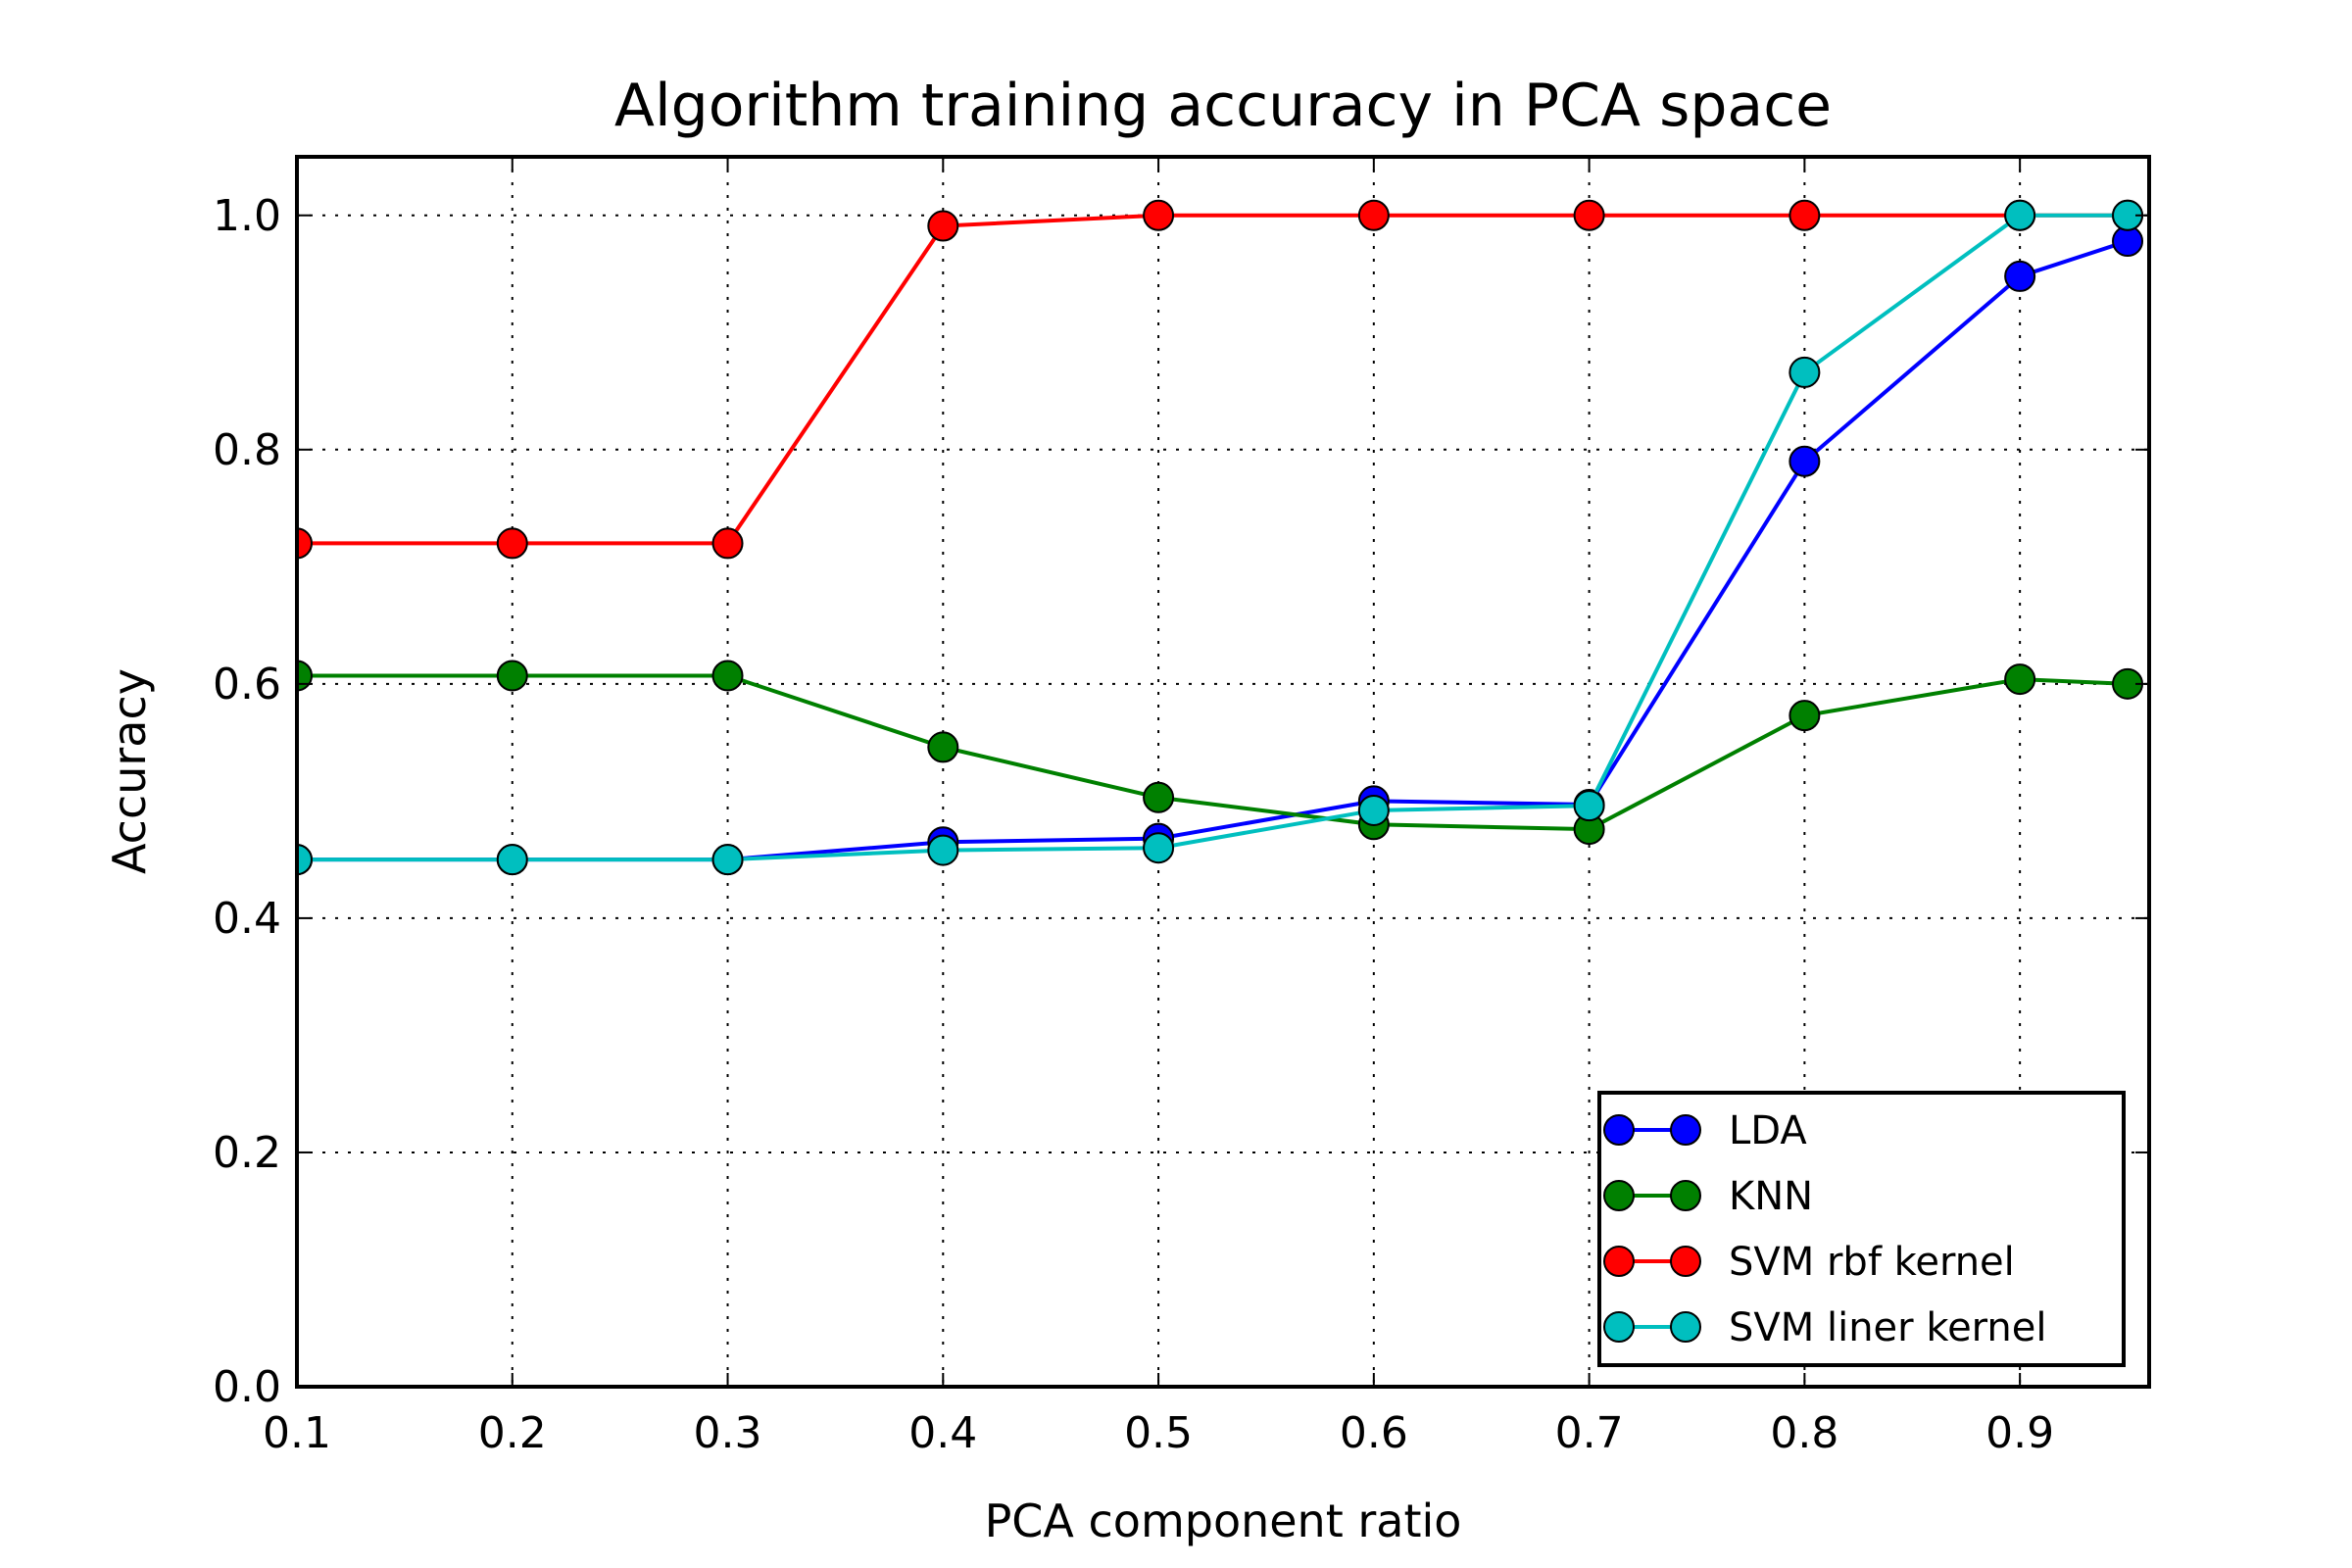 Image resolution: width=2352 pixels, height=1568 pixels. Describe the element at coordinates (512, 1433) in the screenshot. I see `x-tick-label: 0.2` at that location.